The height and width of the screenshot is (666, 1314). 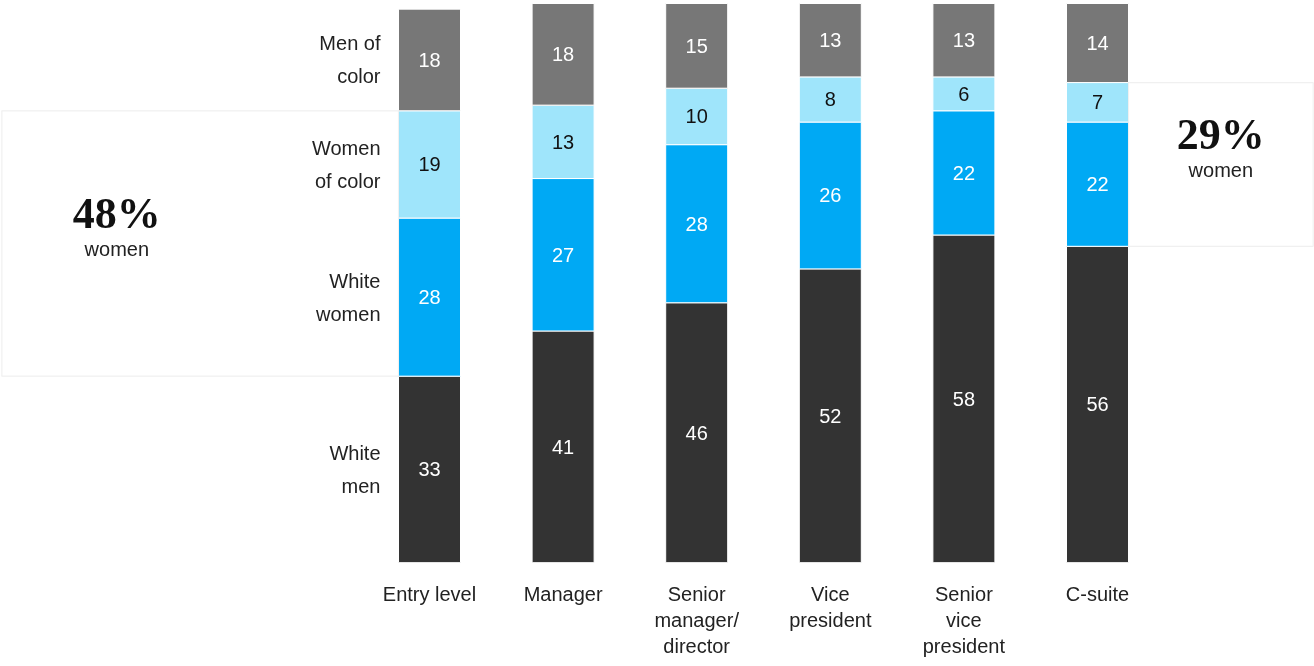 What do you see at coordinates (830, 195) in the screenshot?
I see `data-label: 26` at bounding box center [830, 195].